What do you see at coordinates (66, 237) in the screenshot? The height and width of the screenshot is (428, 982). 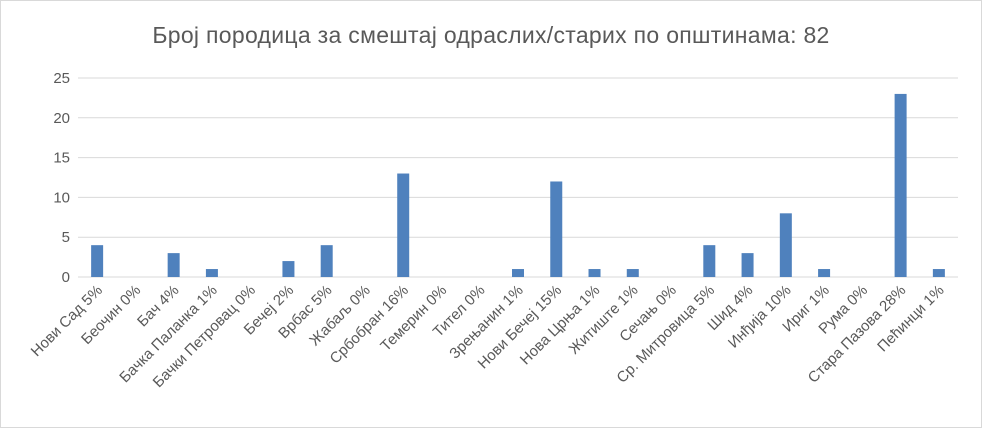 I see `y-tick-label: 5` at bounding box center [66, 237].